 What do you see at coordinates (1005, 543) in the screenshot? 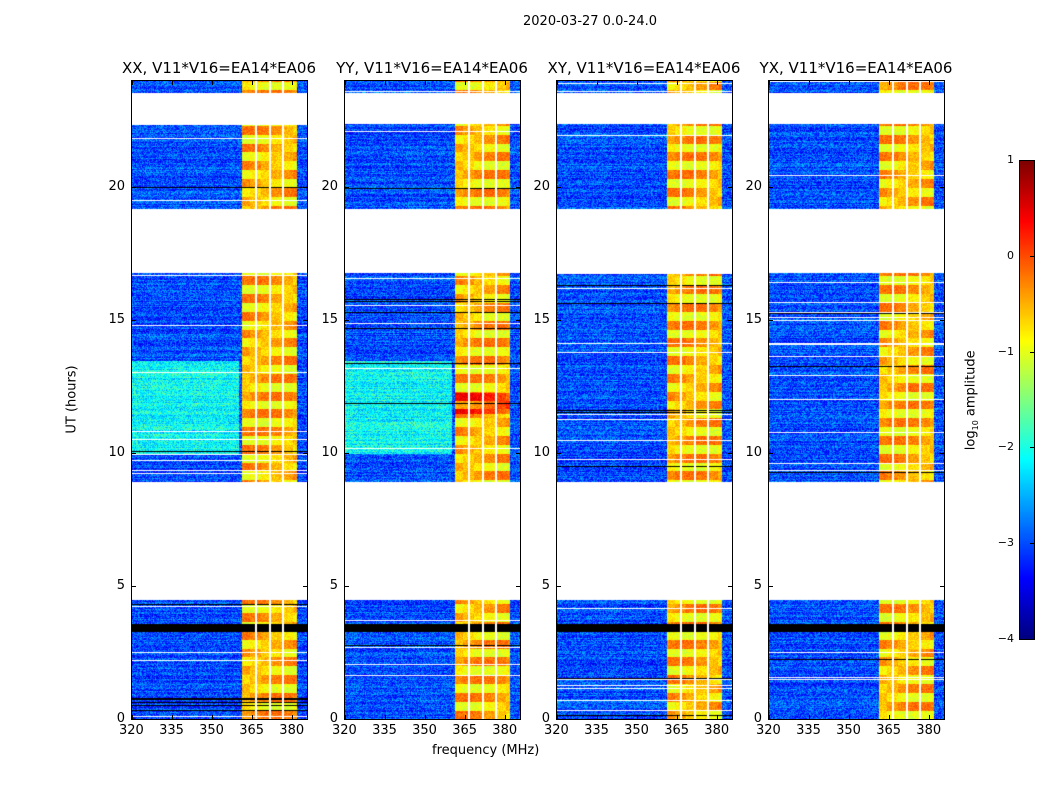
I see `colorbar-tick-label: −3` at bounding box center [1005, 543].